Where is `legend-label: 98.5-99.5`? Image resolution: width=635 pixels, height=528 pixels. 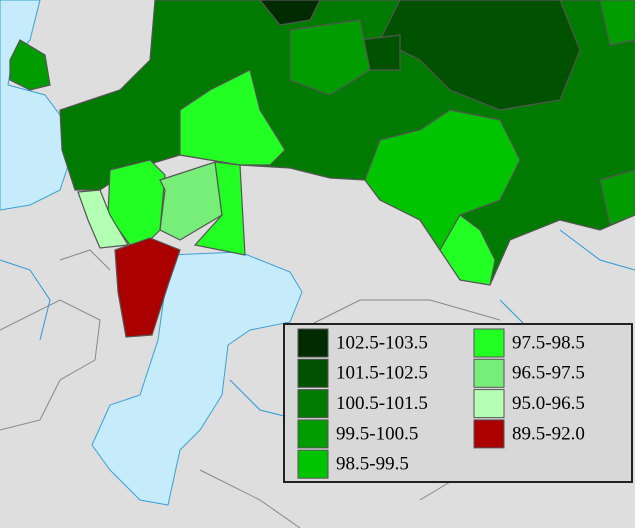
legend-label: 98.5-99.5 is located at coordinates (372, 464).